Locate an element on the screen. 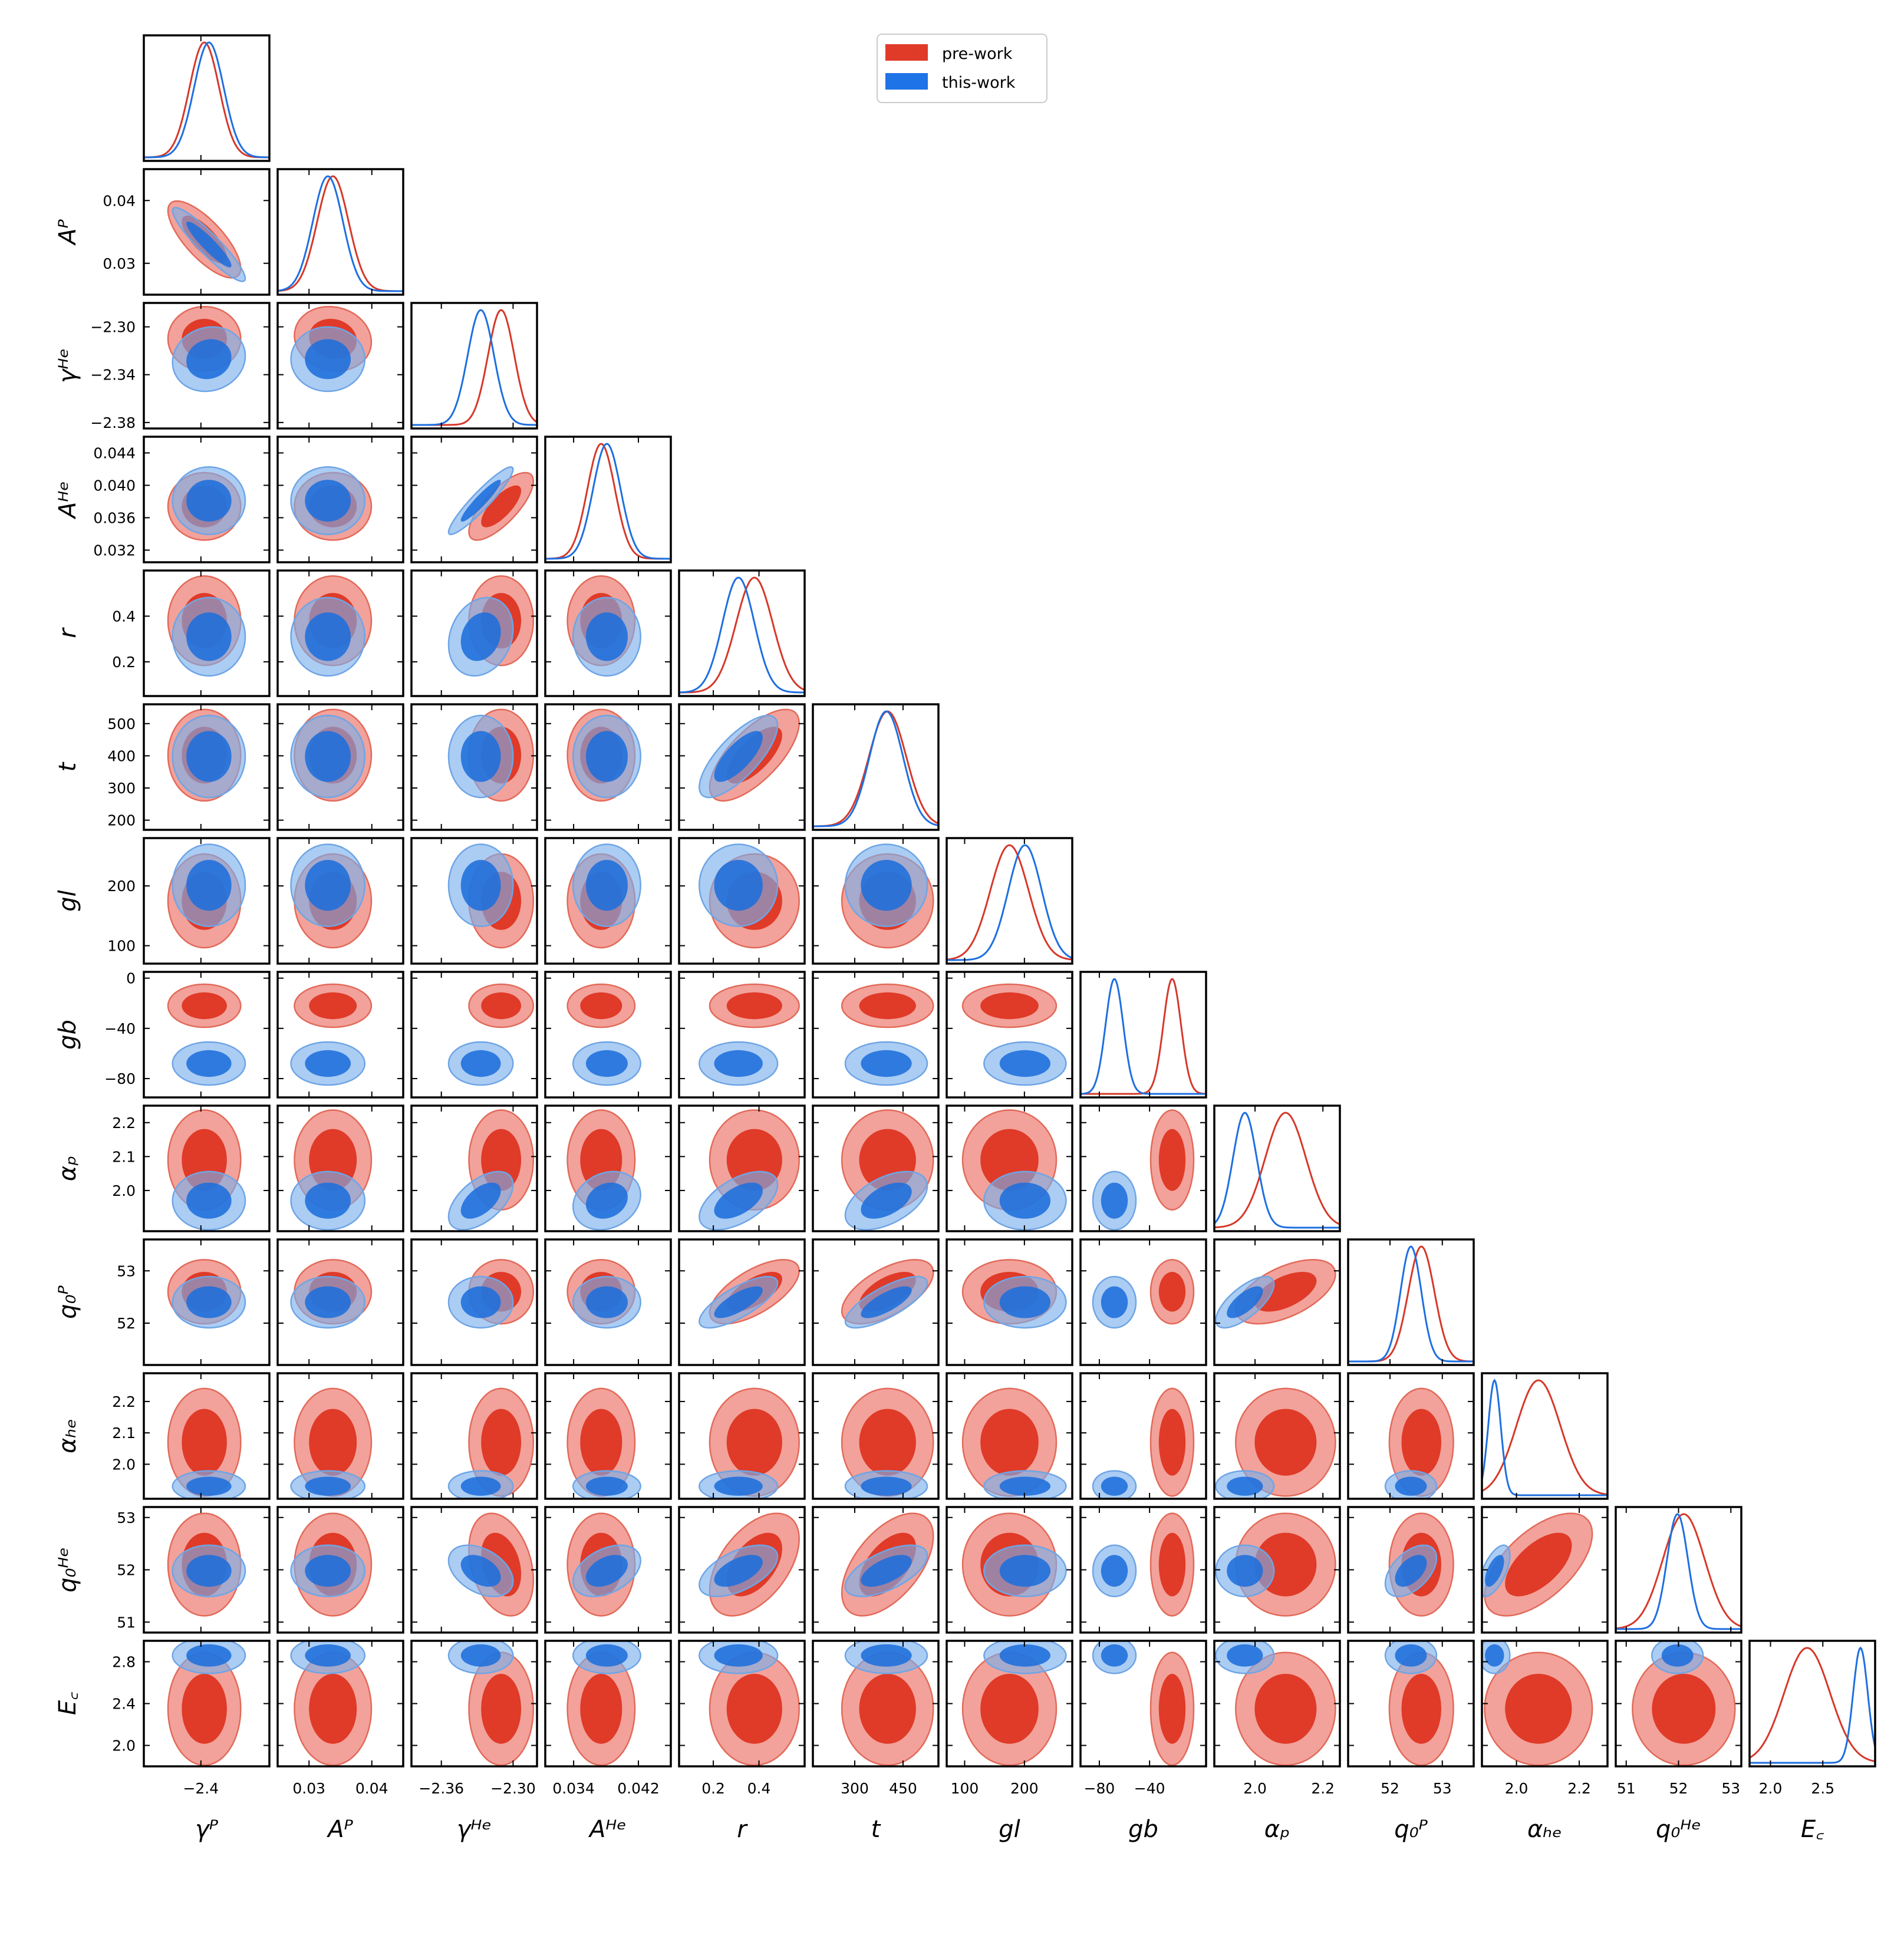  y-tick-label-q0He: 53 is located at coordinates (126, 1517).